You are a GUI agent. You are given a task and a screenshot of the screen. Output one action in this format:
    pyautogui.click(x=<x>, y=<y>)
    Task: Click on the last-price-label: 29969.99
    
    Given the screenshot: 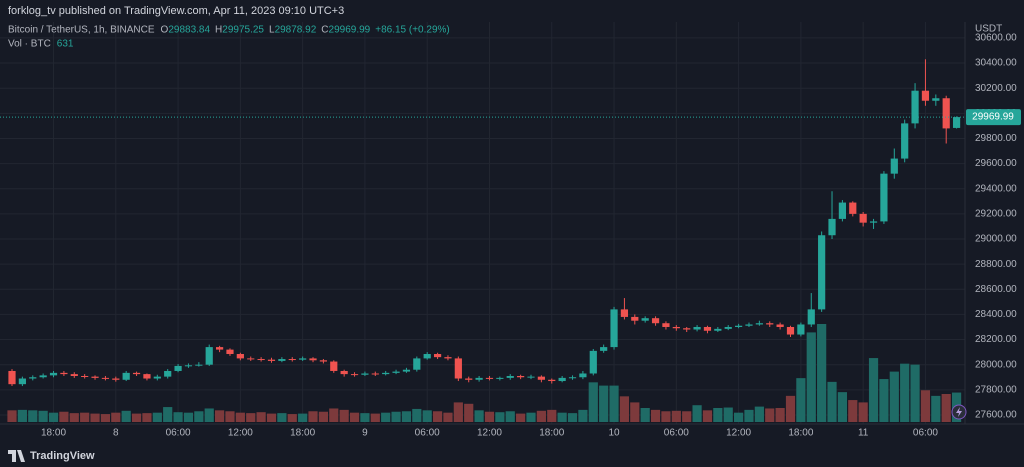 What is the action you would take?
    pyautogui.click(x=993, y=117)
    